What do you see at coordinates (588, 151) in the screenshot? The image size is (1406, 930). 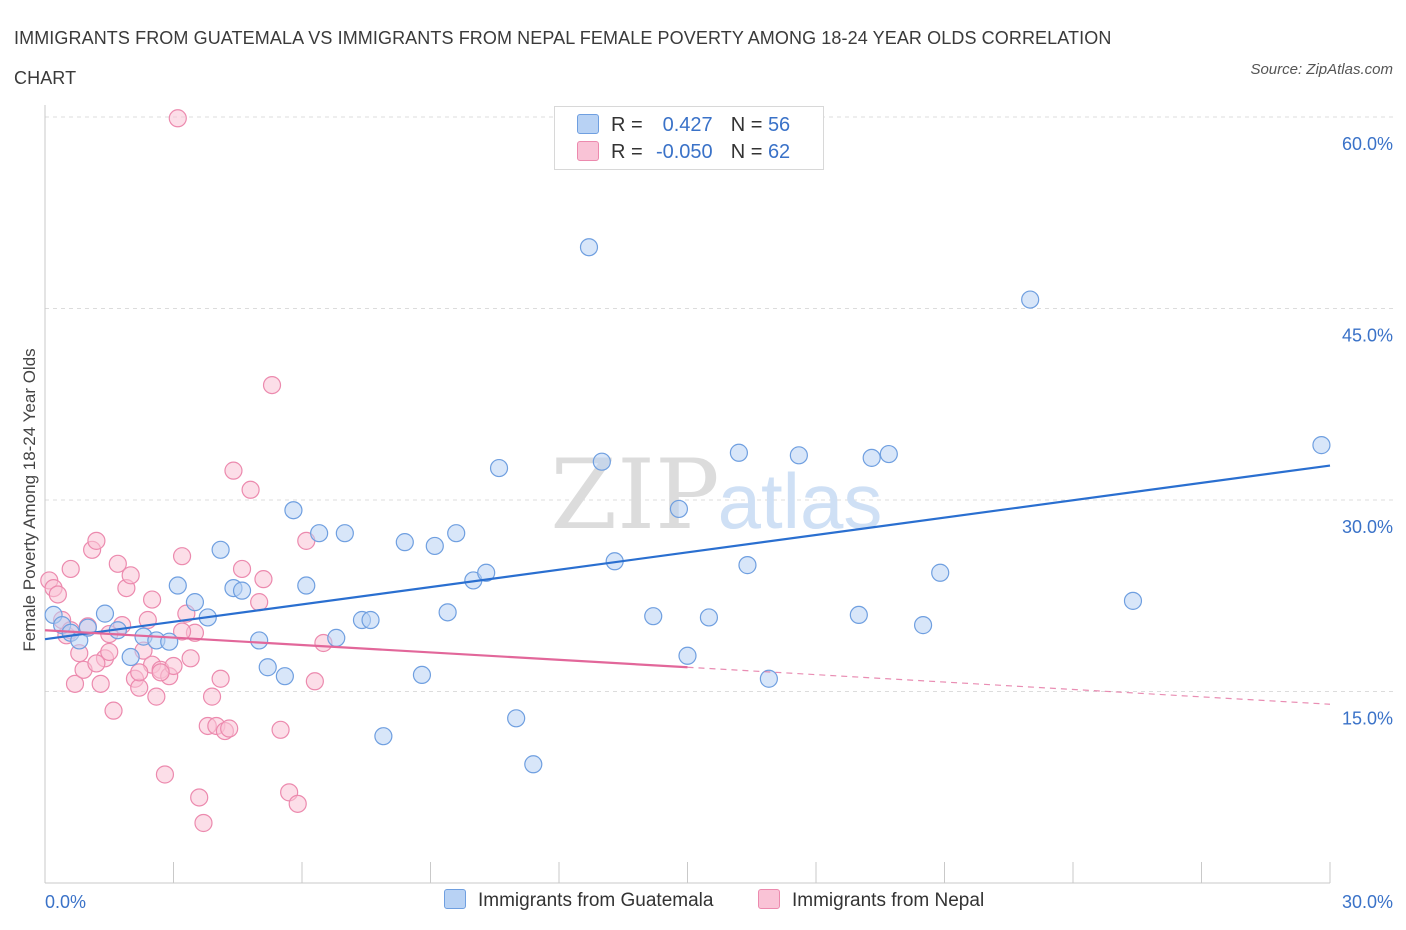 I see `legend-swatch-nepal` at bounding box center [588, 151].